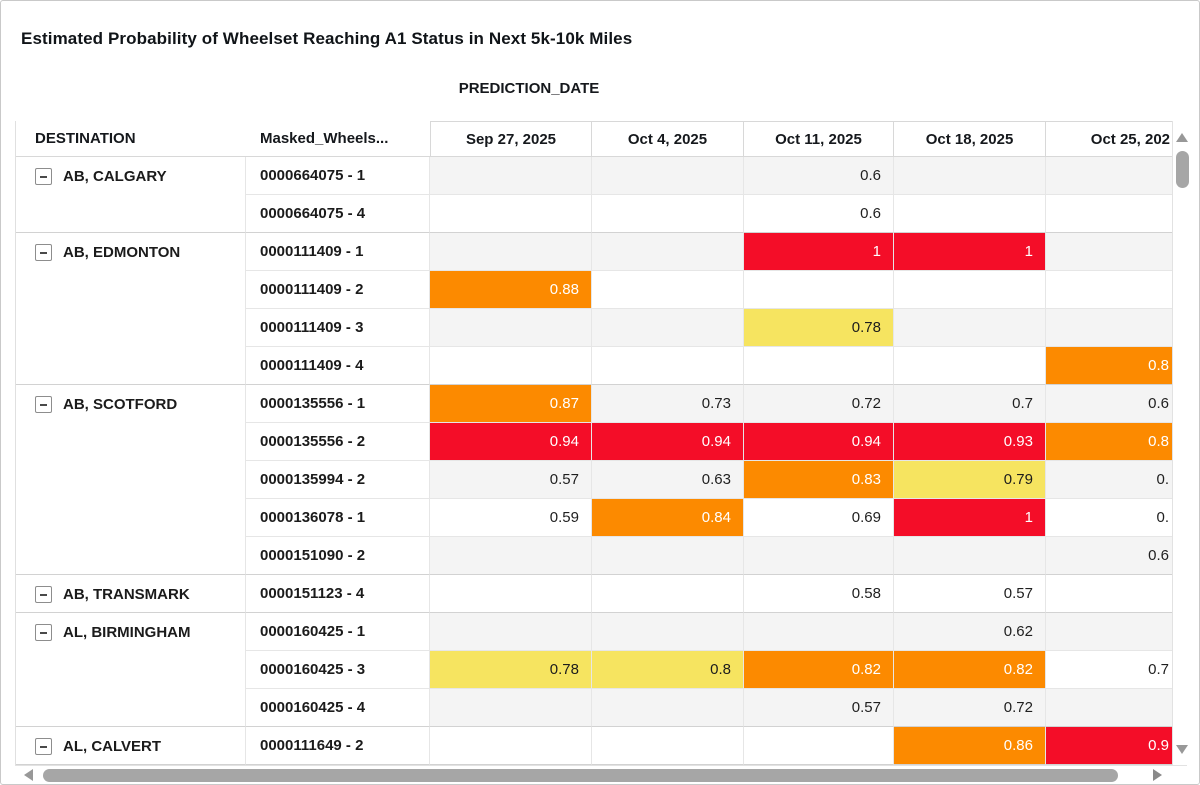 The image size is (1200, 785). I want to click on row-id-cell: 0000135556 - 2, so click(338, 442).